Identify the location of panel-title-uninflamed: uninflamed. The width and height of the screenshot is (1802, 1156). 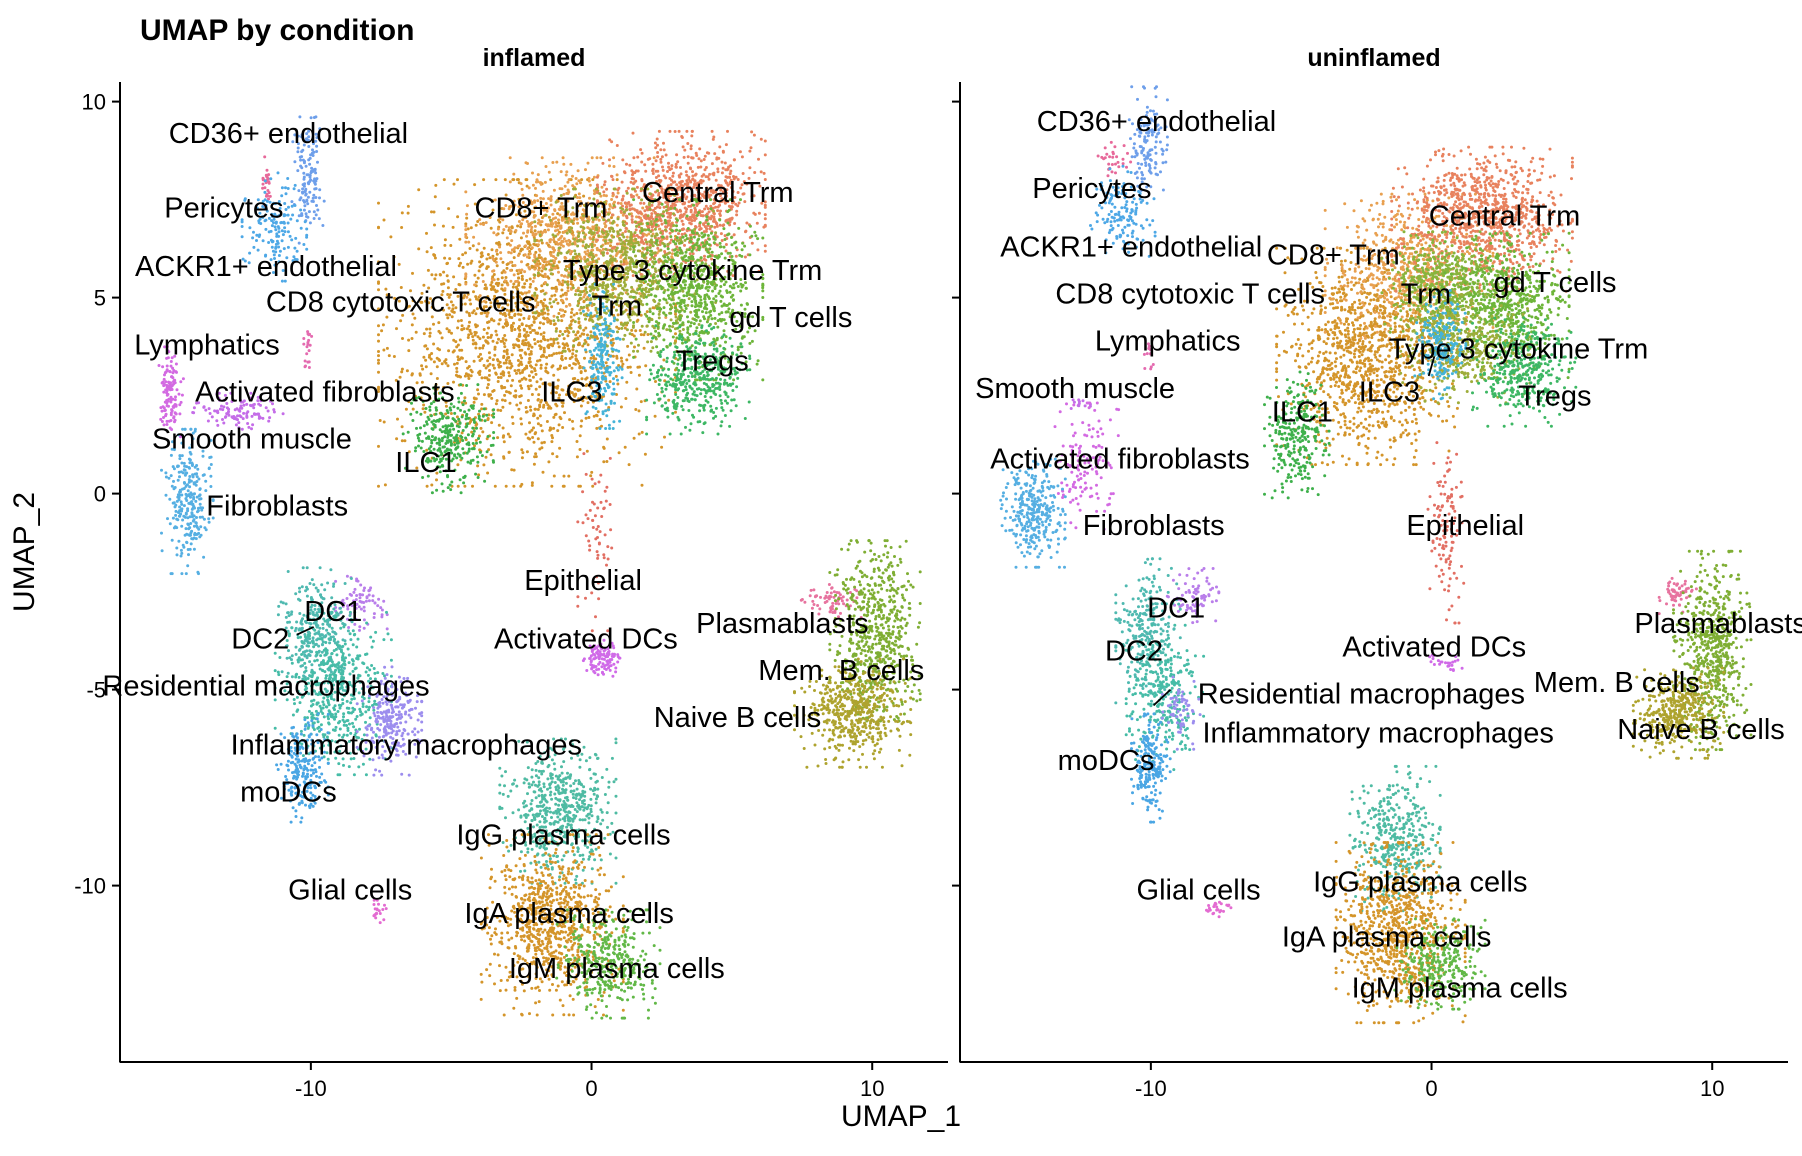
(1374, 58).